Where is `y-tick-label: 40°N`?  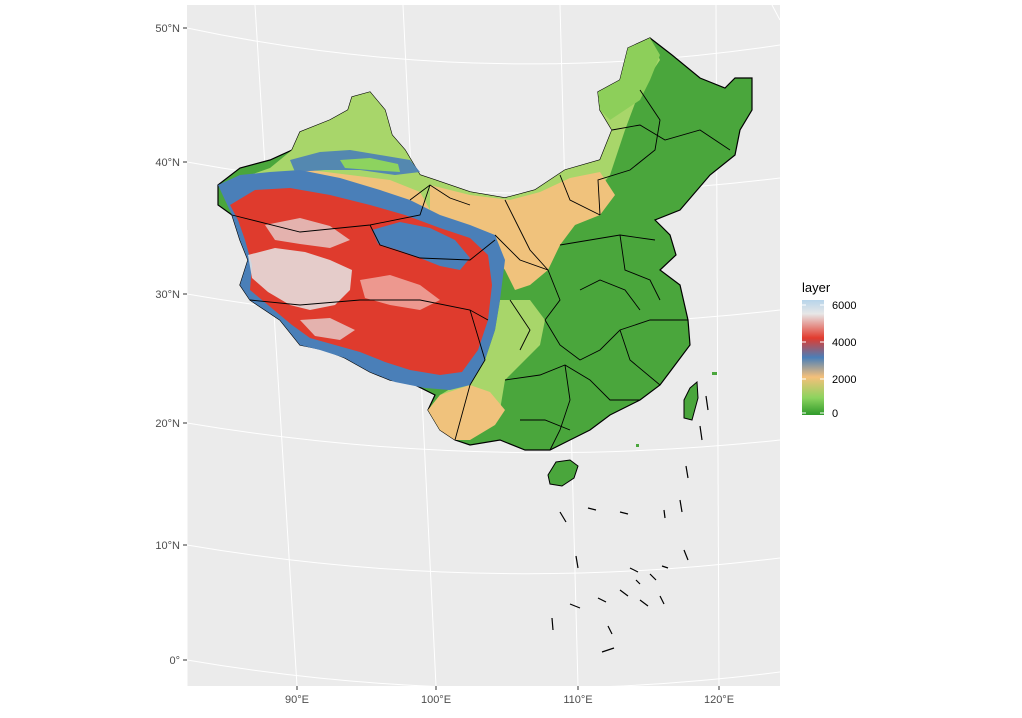 y-tick-label: 40°N is located at coordinates (167, 163).